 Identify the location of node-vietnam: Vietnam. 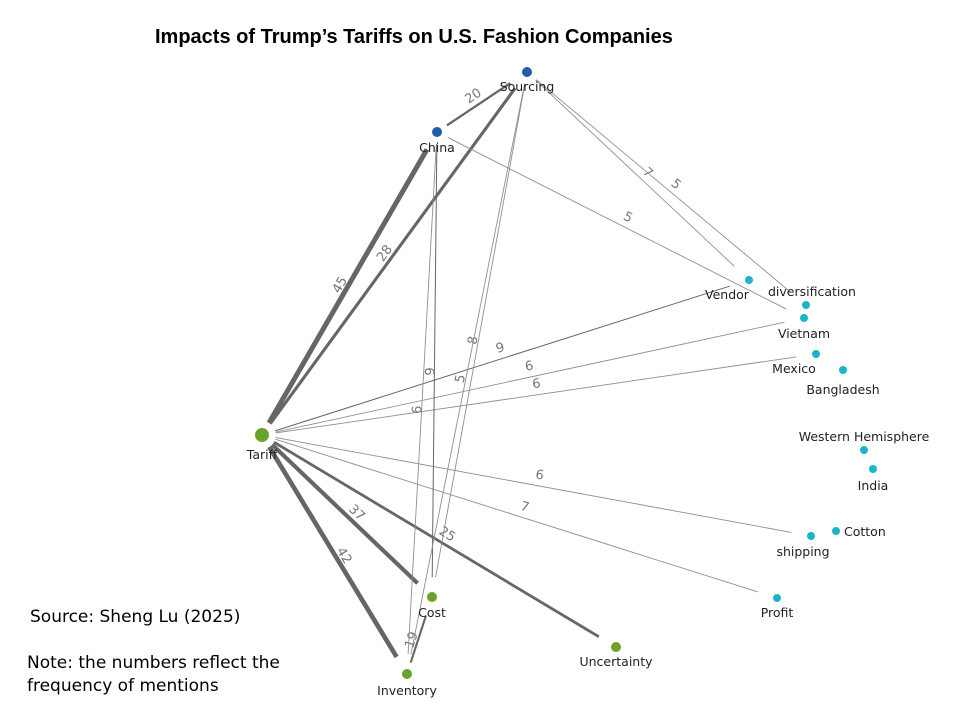
(804, 327).